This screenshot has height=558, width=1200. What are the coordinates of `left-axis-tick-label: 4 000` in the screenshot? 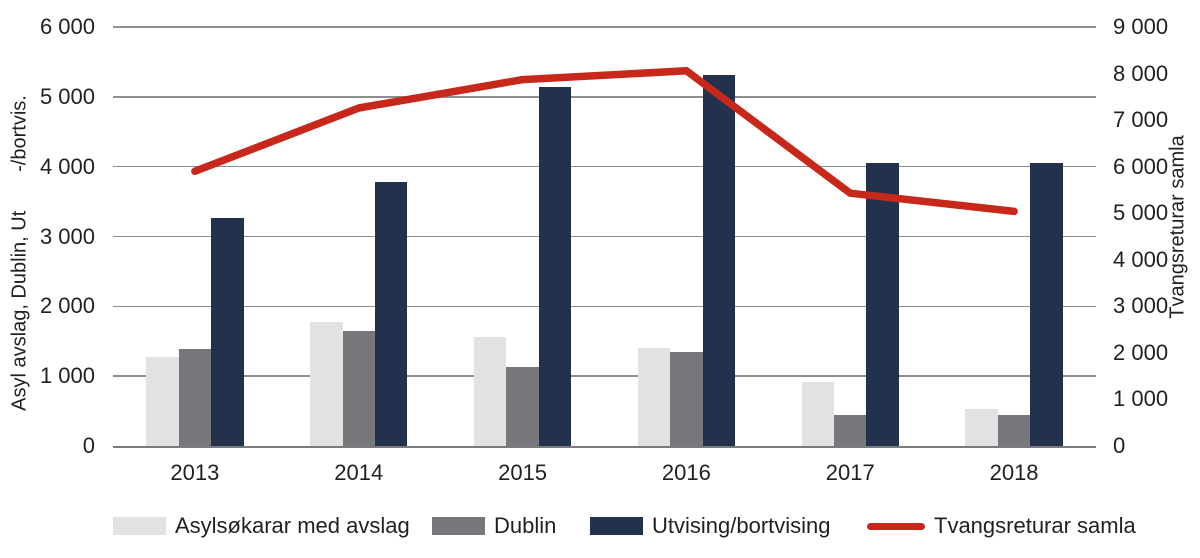 It's located at (67, 166).